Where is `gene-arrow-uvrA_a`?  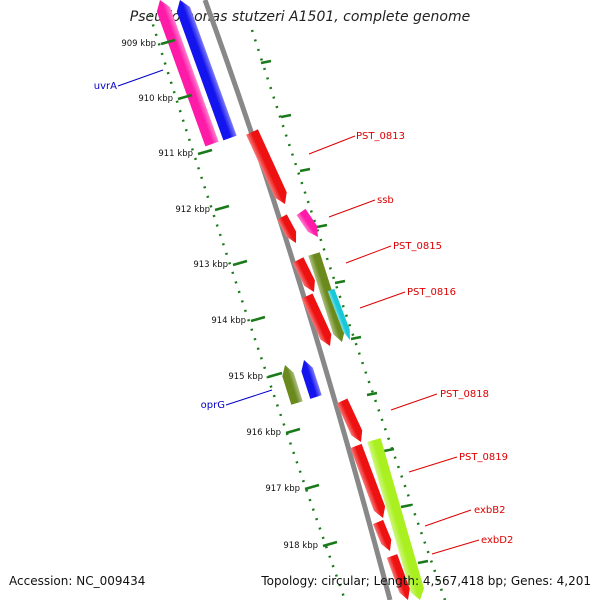 gene-arrow-uvrA_a is located at coordinates (187, 73).